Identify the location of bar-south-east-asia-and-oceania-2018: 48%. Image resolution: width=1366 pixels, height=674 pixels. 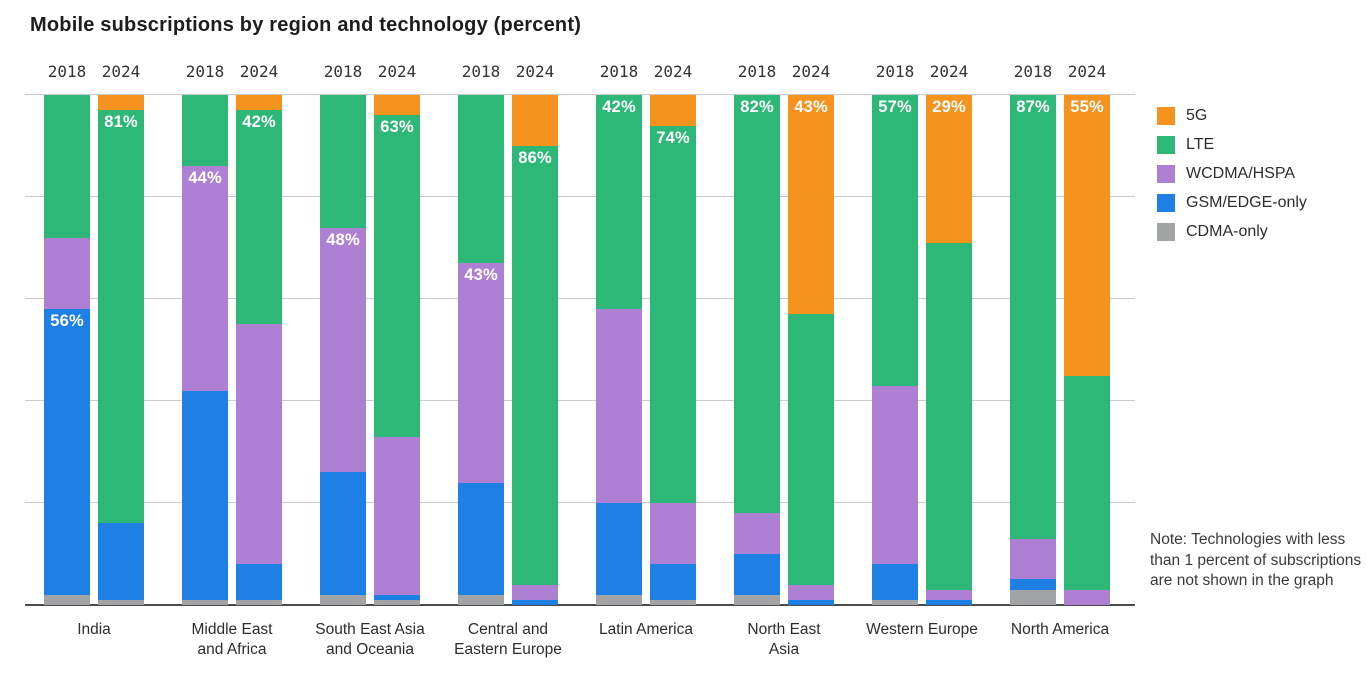
(343, 350).